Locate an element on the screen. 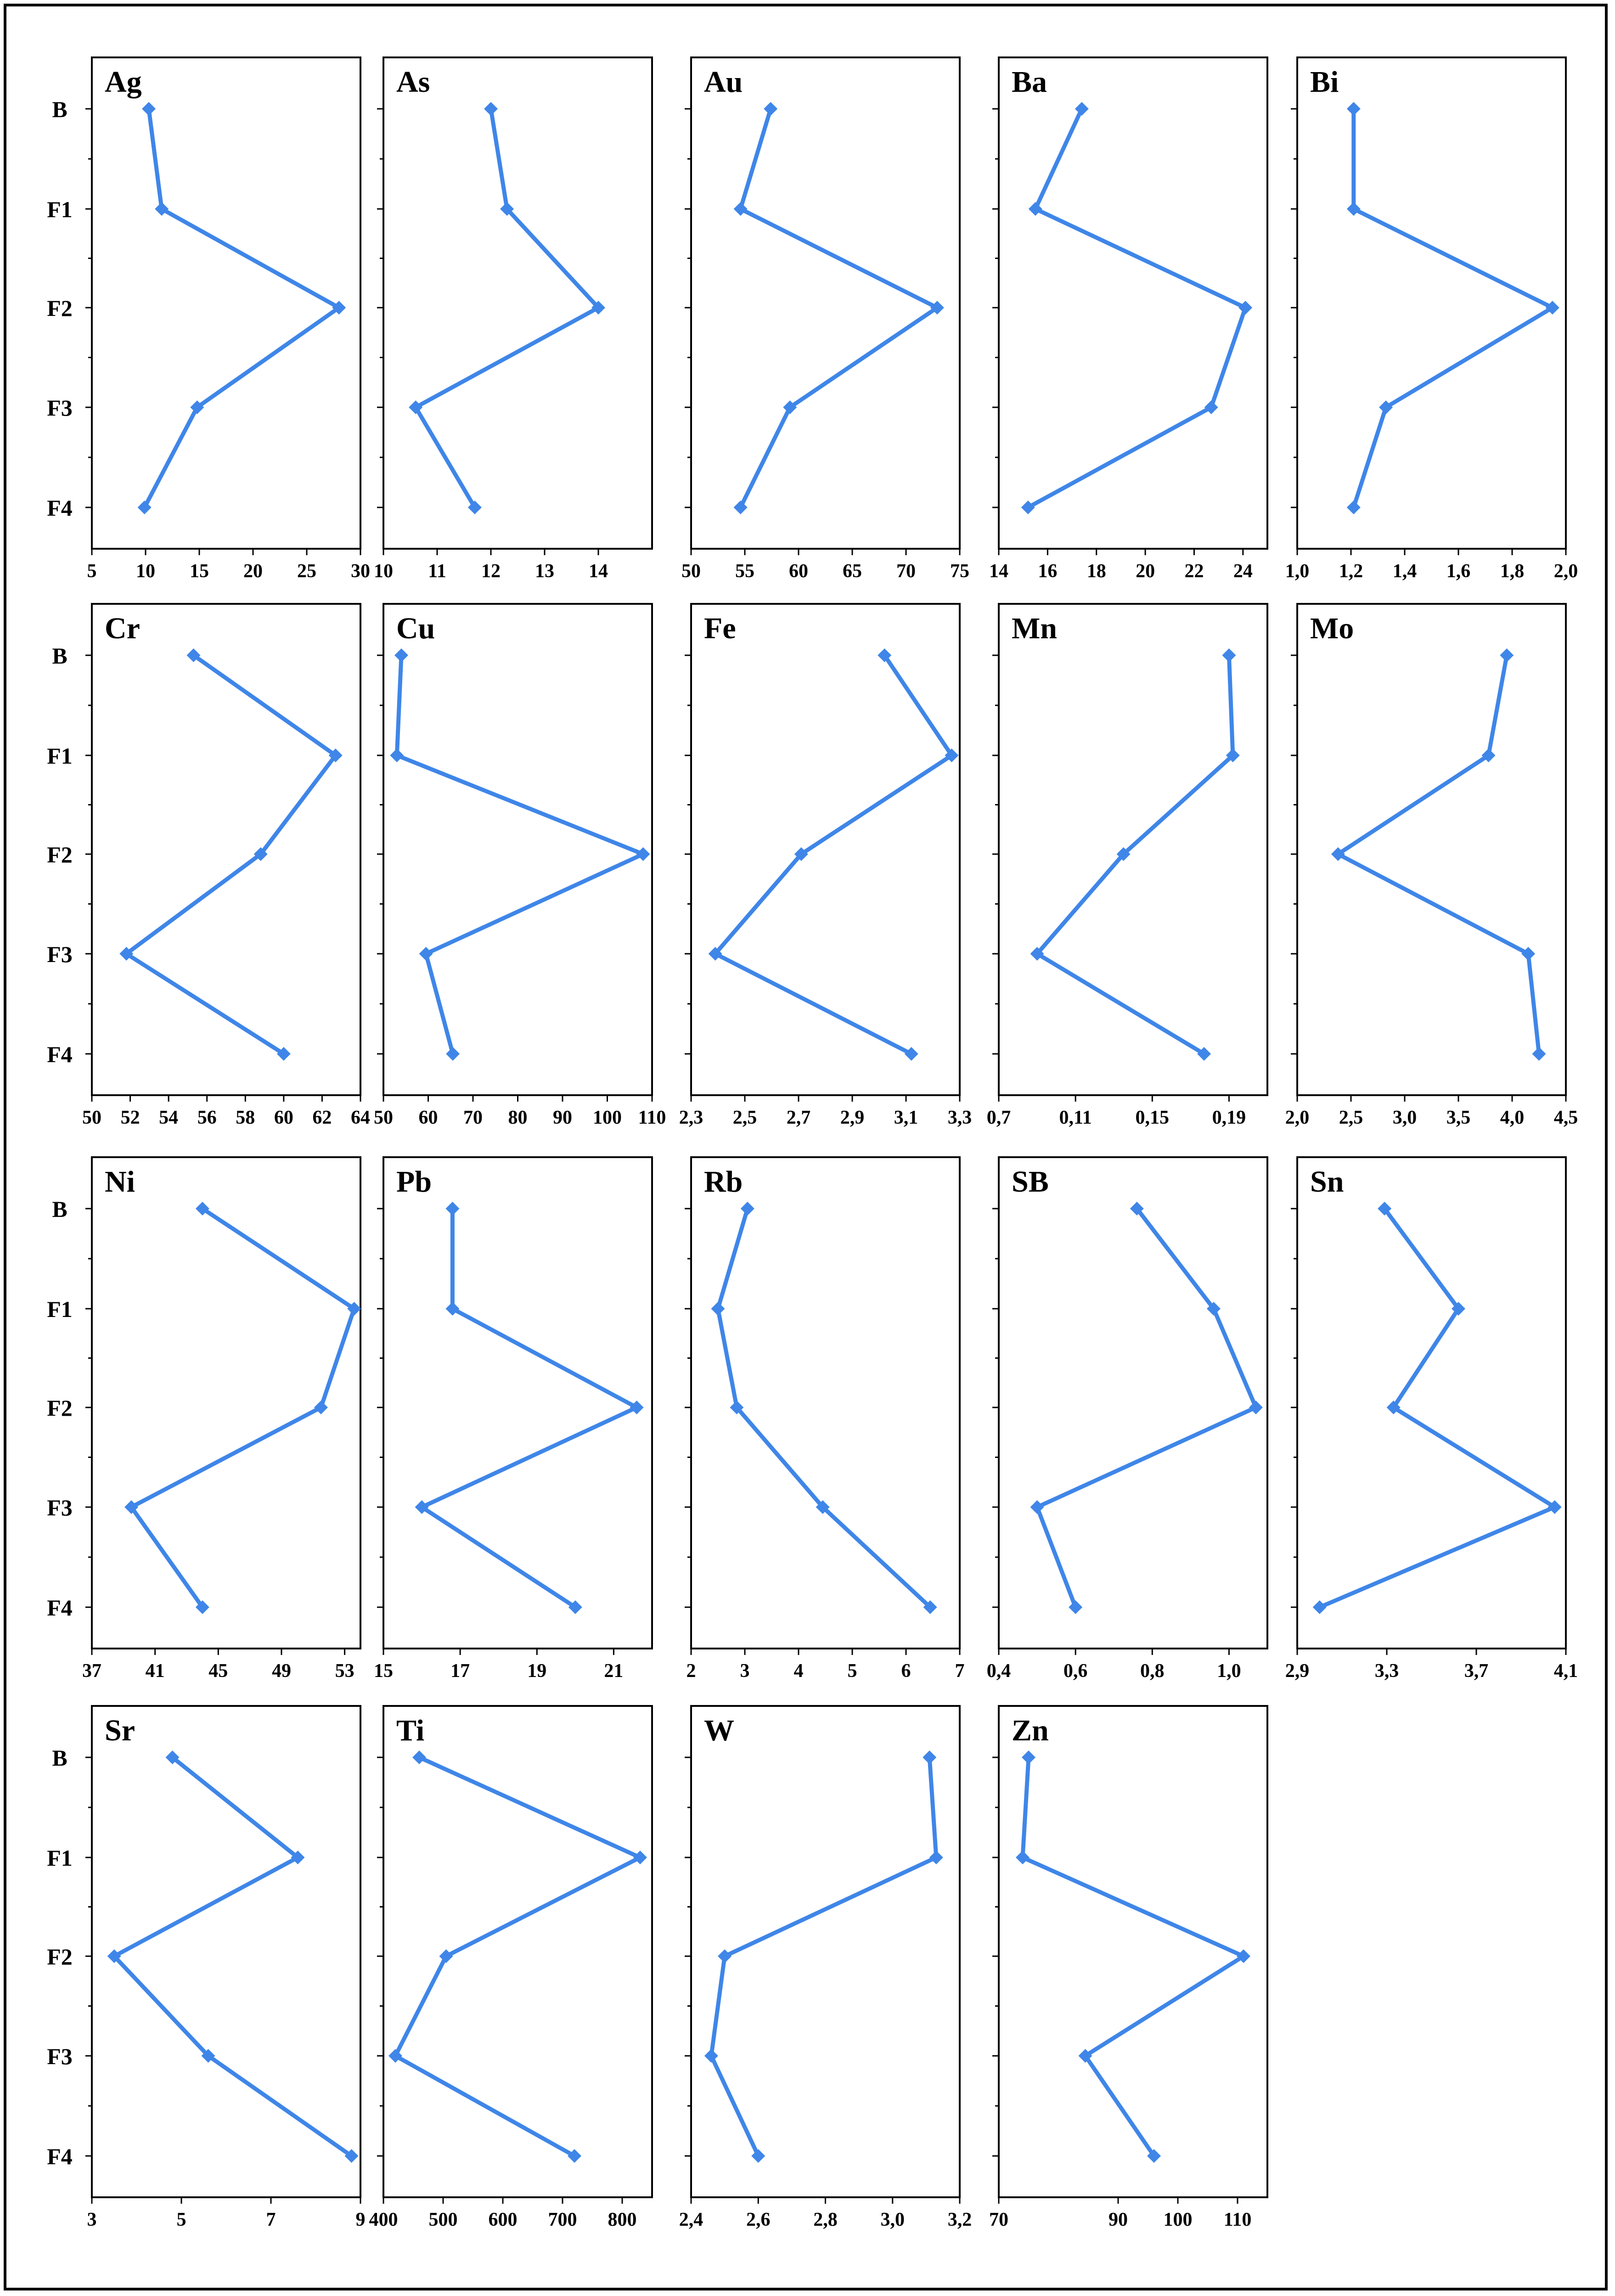 The height and width of the screenshot is (2296, 1615). panel-frame-rb is located at coordinates (826, 1402).